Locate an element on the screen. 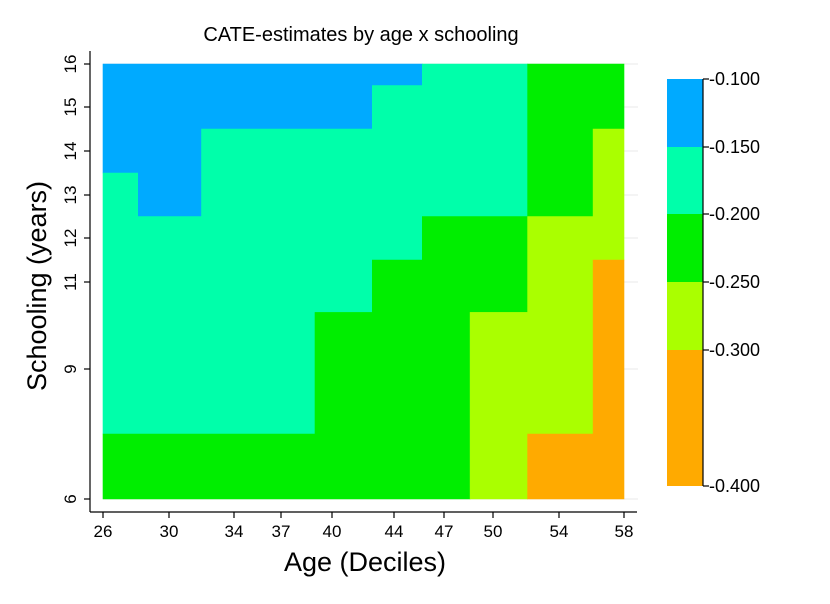 The image size is (830, 604). x-tick-label: 44 is located at coordinates (394, 531).